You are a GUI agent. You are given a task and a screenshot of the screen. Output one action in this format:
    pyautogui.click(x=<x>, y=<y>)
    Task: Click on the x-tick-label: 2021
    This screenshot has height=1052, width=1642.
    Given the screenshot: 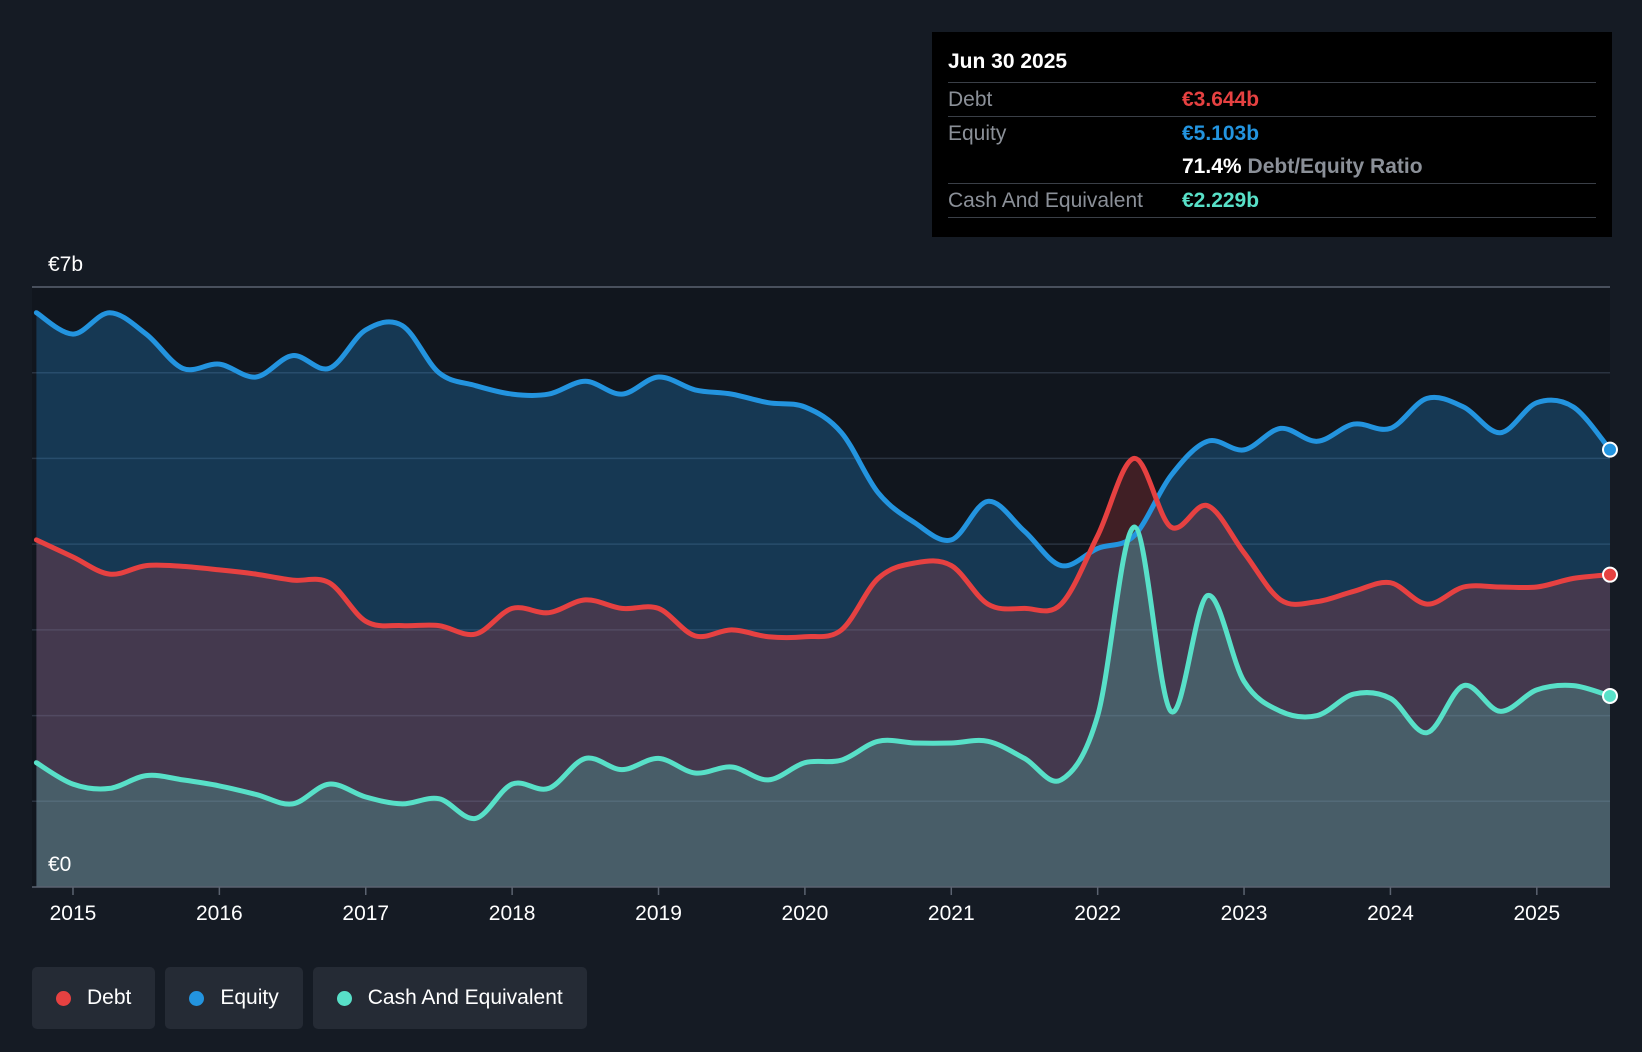 What is the action you would take?
    pyautogui.click(x=951, y=913)
    